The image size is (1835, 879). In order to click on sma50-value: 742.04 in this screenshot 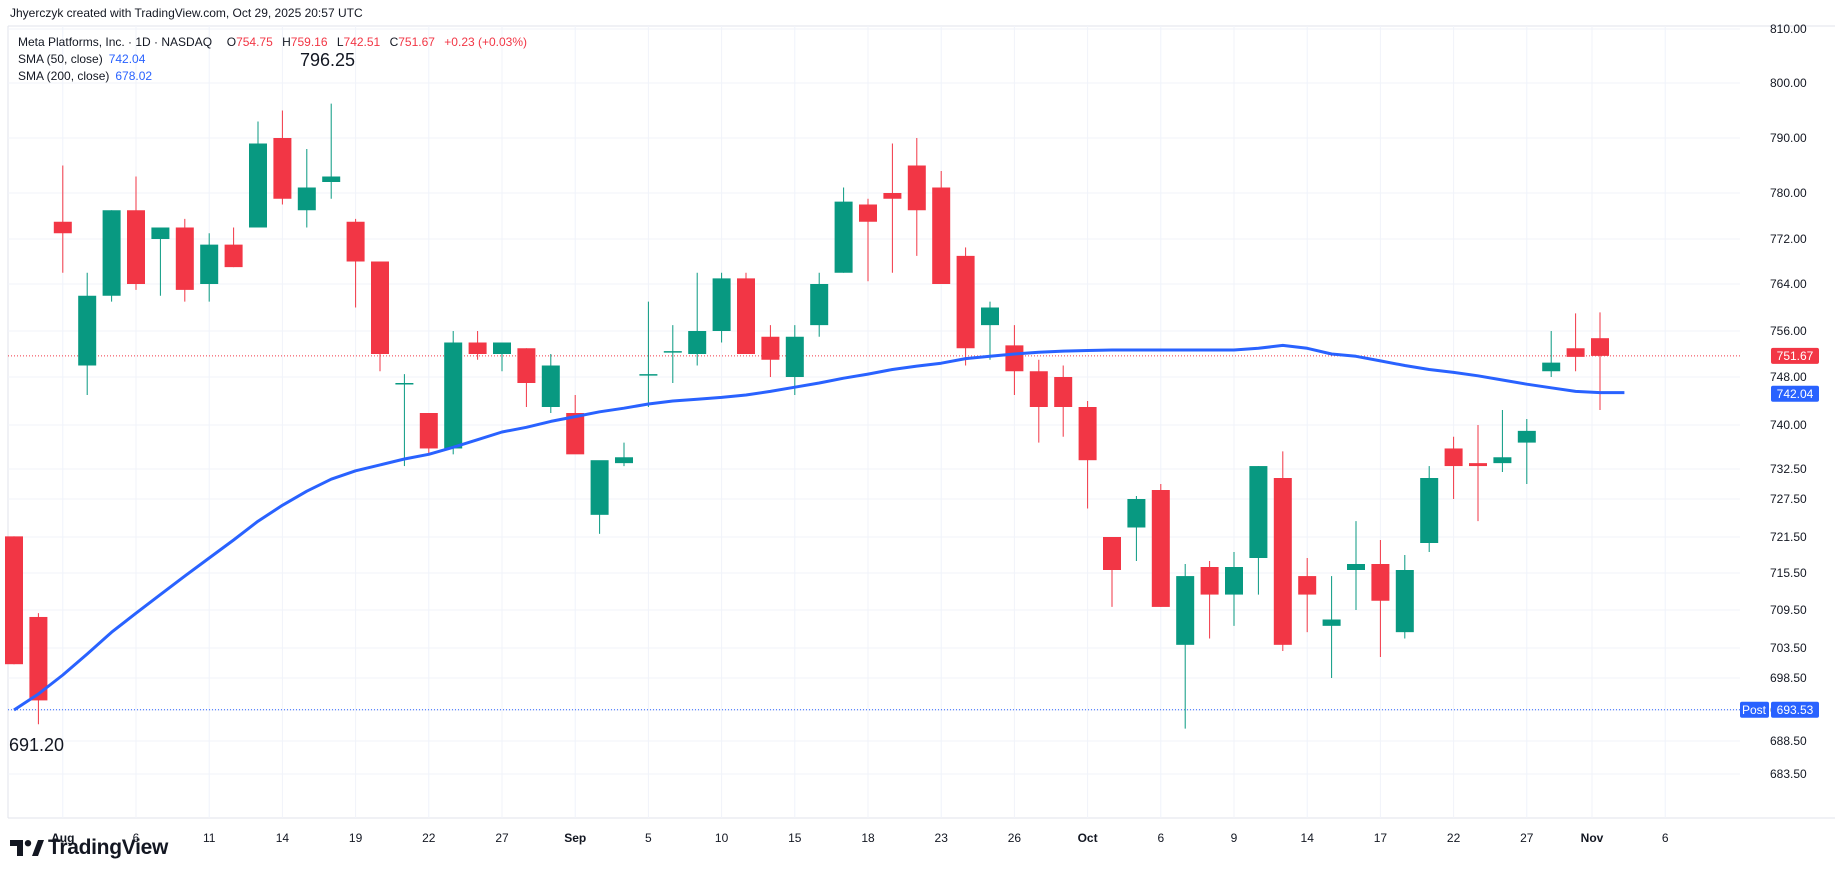, I will do `click(127, 59)`.